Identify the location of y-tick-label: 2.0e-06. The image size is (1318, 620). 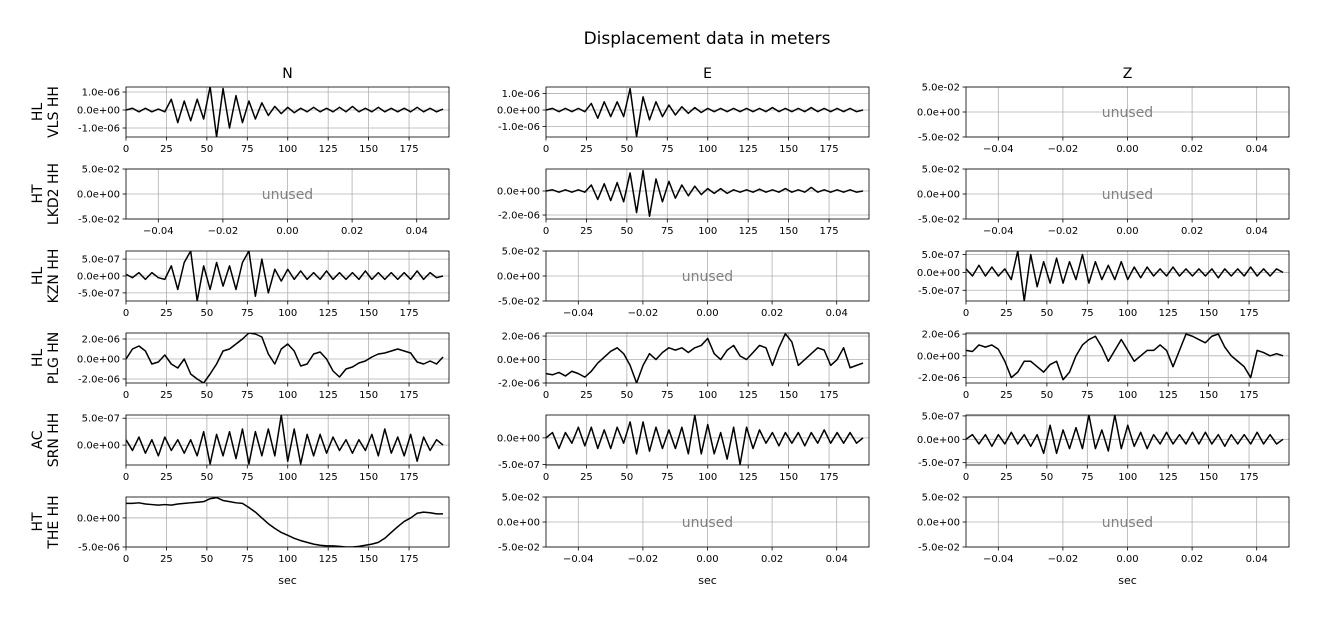
(101, 340).